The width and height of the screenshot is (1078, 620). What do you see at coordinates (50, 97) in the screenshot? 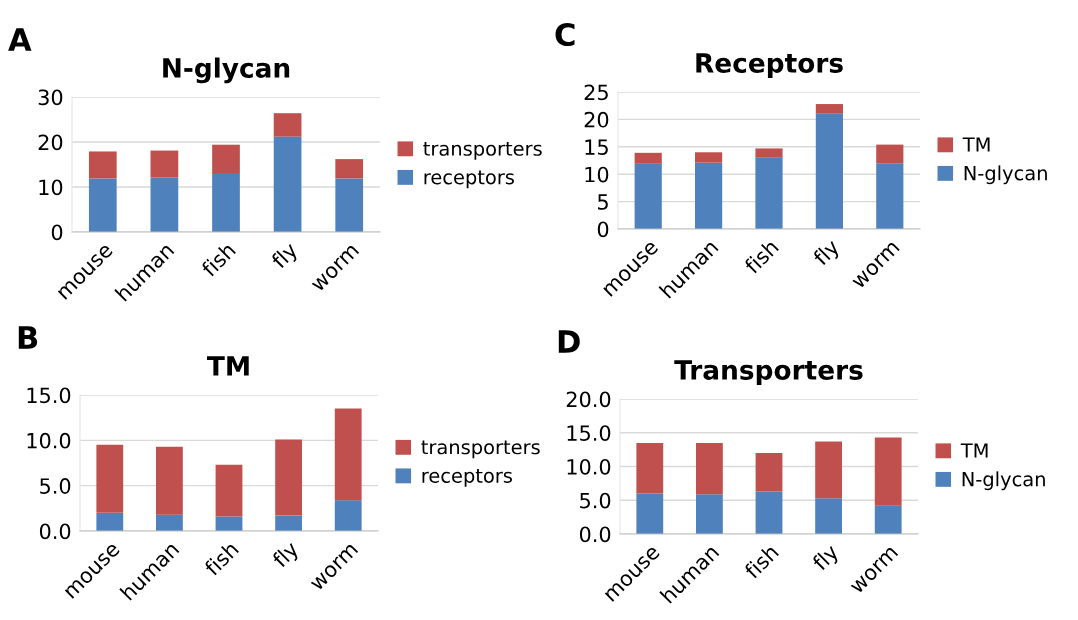
I see `y-tick-label: 30` at bounding box center [50, 97].